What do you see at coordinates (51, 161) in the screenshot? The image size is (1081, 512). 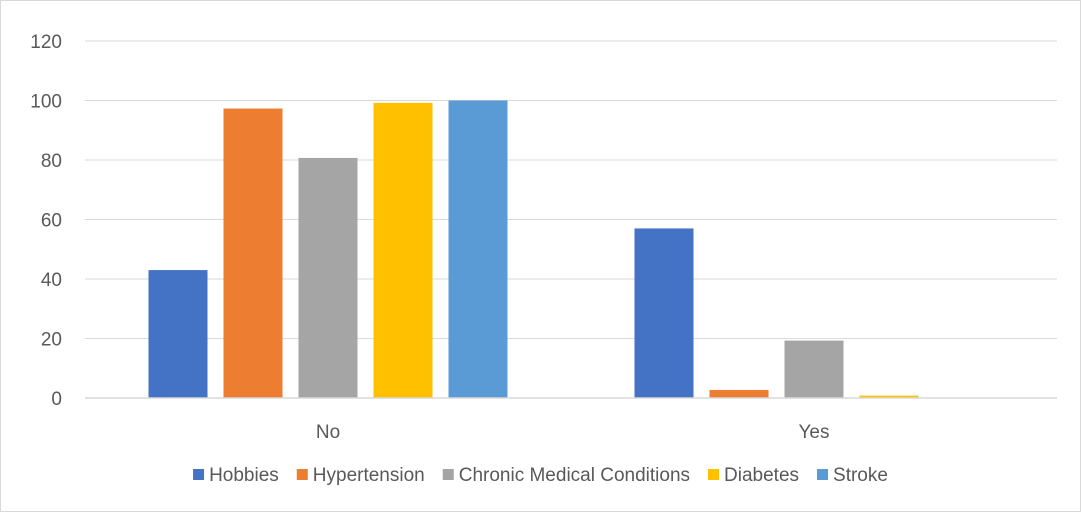 I see `y-tick-label: 80` at bounding box center [51, 161].